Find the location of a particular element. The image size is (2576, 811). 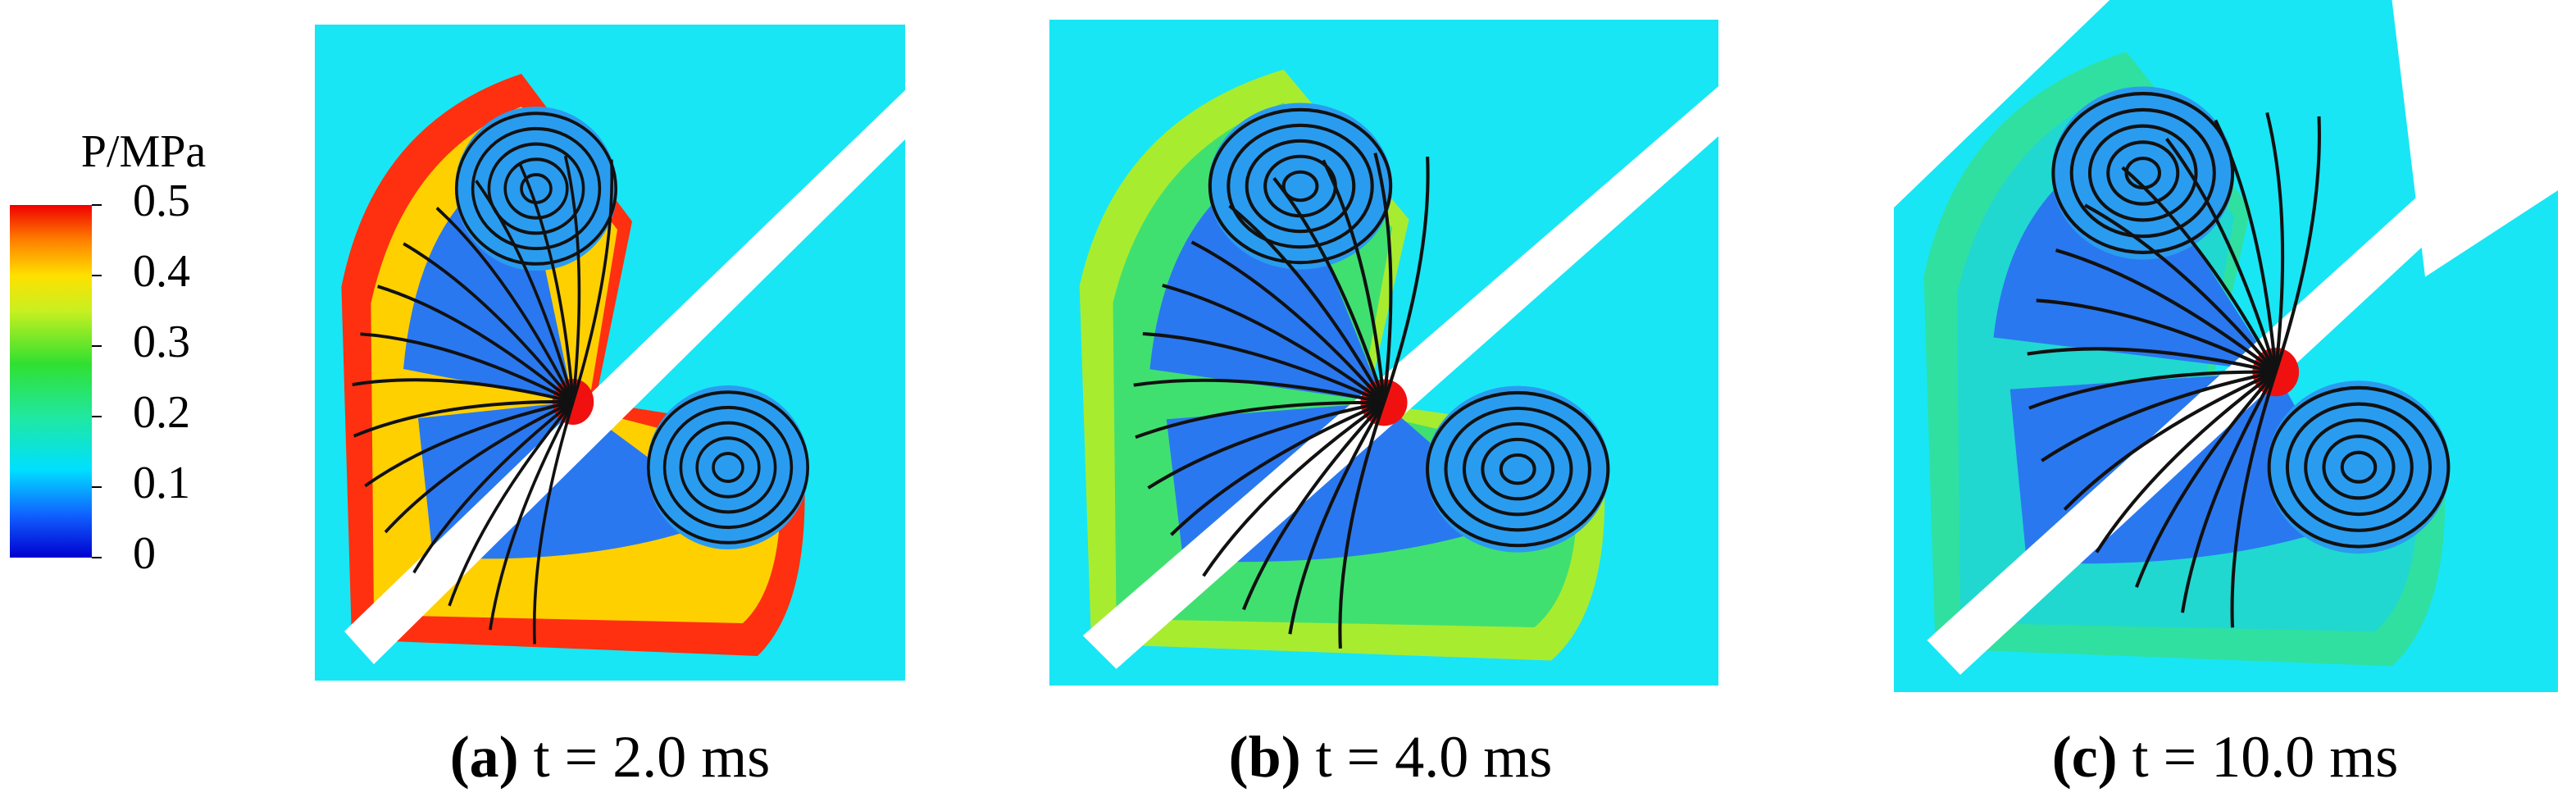

colorbar-tick-label: 0.2 is located at coordinates (161, 412).